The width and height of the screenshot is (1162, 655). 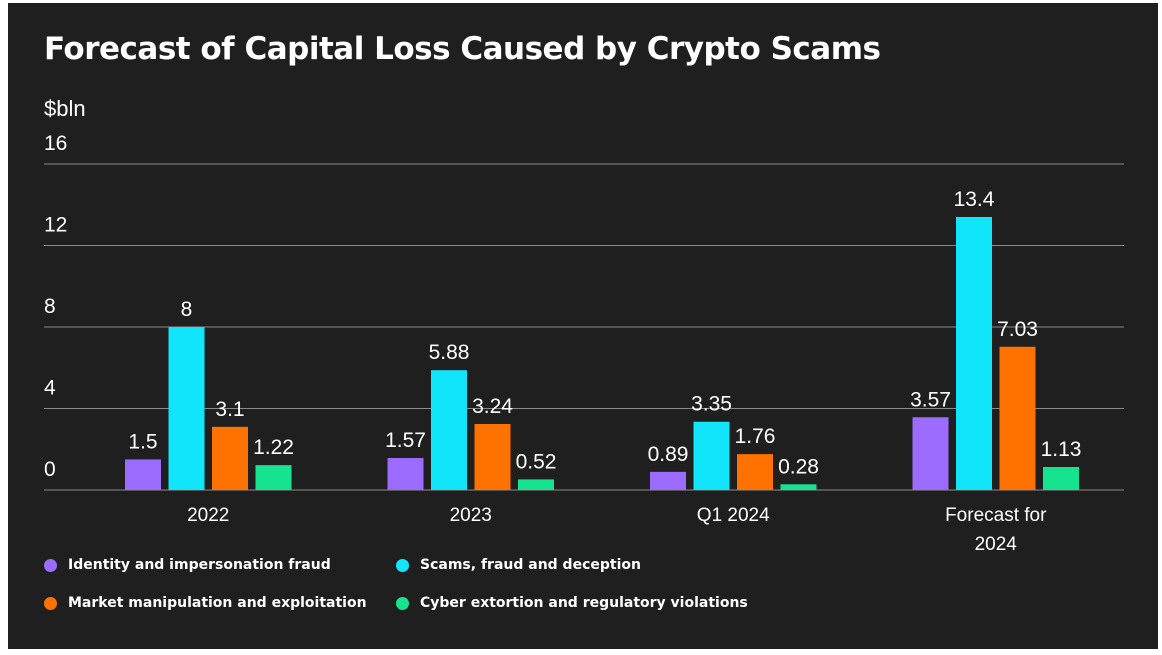 What do you see at coordinates (50, 469) in the screenshot?
I see `y-tick-label-0: 0` at bounding box center [50, 469].